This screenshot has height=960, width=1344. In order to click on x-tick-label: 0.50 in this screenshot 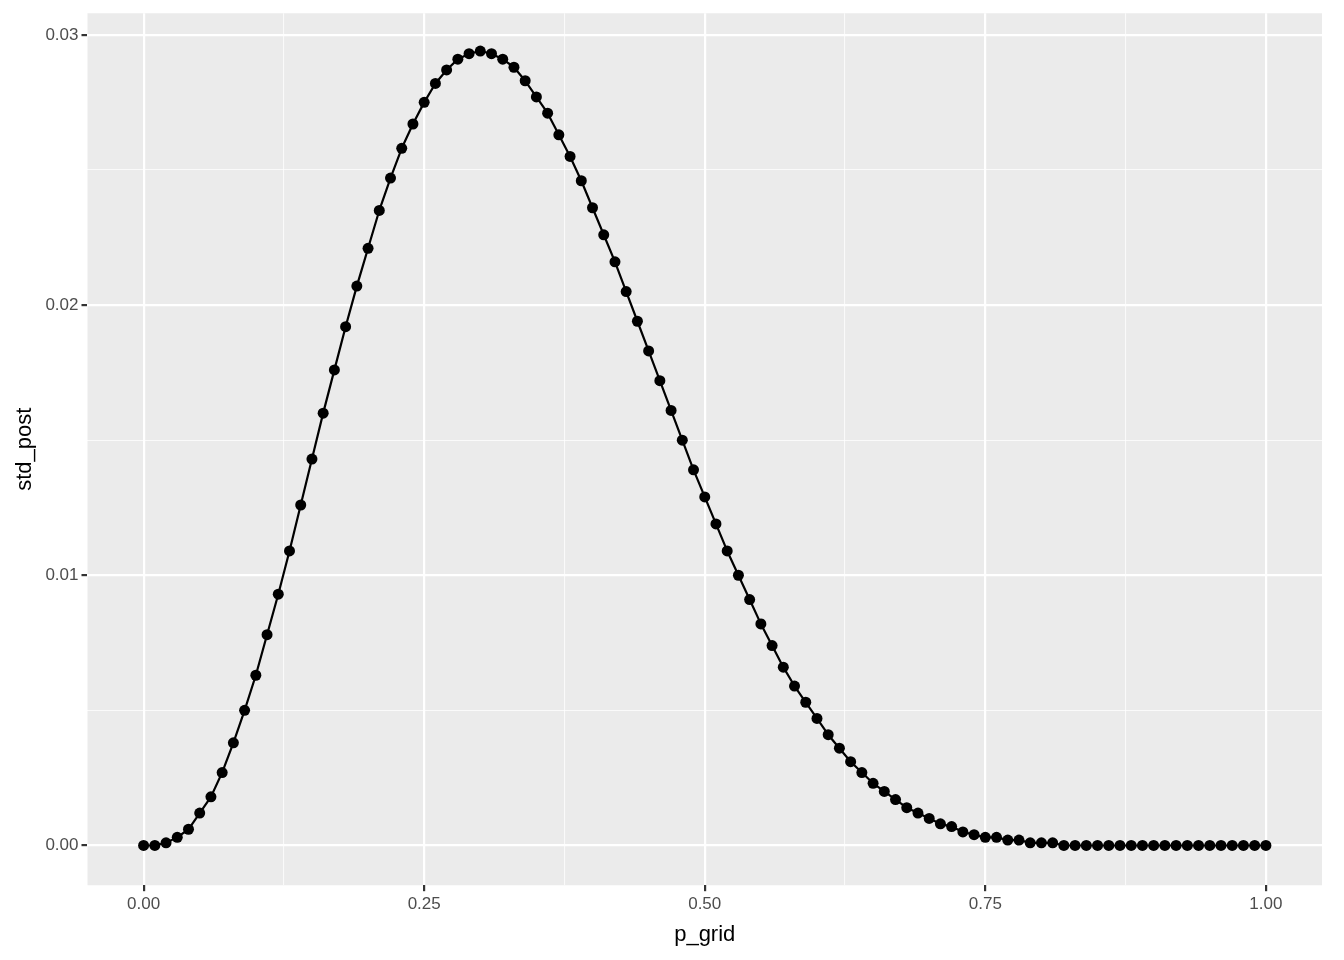, I will do `click(705, 904)`.